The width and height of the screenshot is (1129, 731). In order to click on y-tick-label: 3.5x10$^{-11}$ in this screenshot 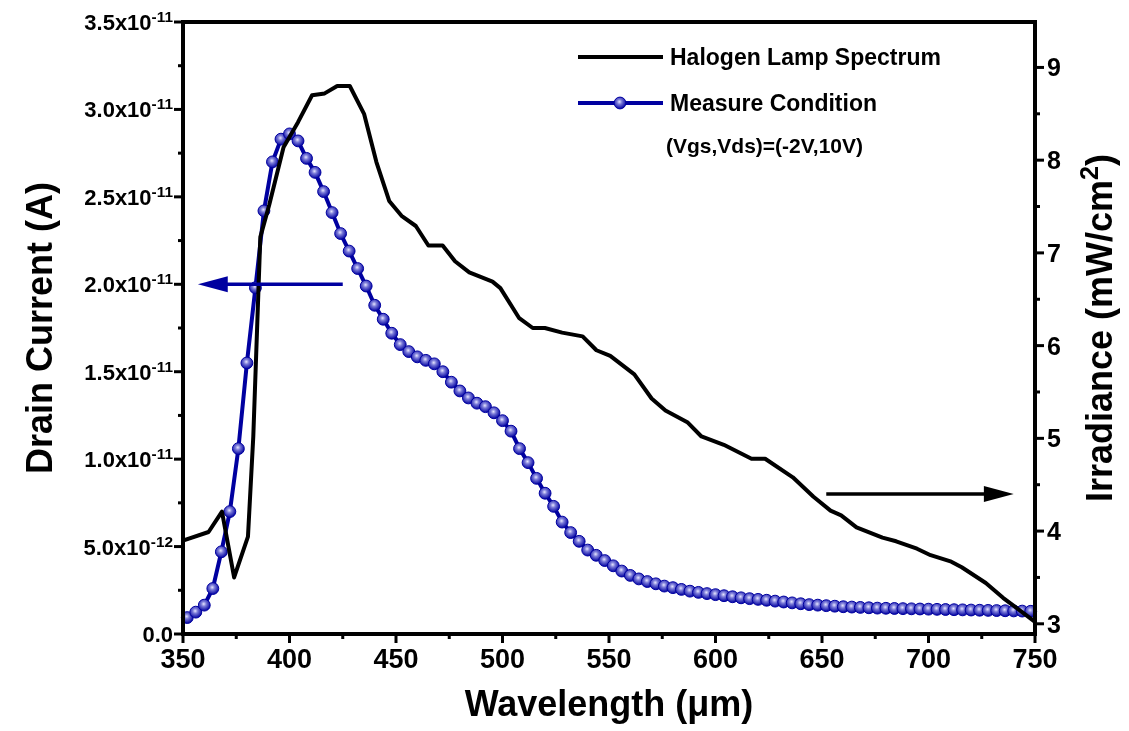, I will do `click(129, 21)`.